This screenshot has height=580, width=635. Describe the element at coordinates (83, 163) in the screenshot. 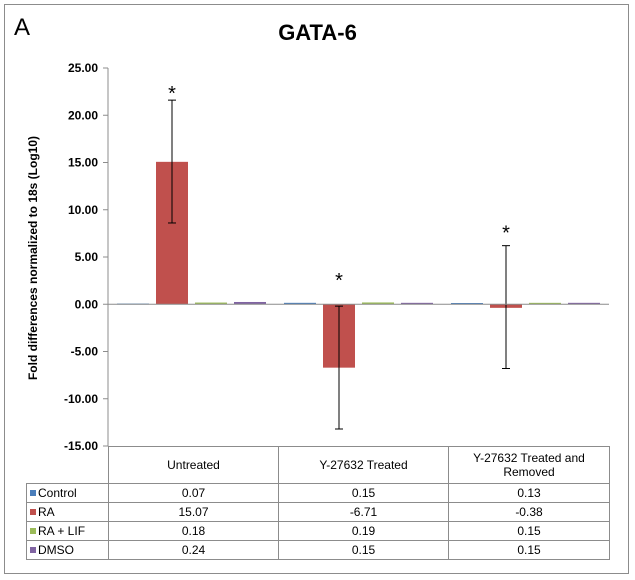

I see `y-tick-label: 15.00` at that location.